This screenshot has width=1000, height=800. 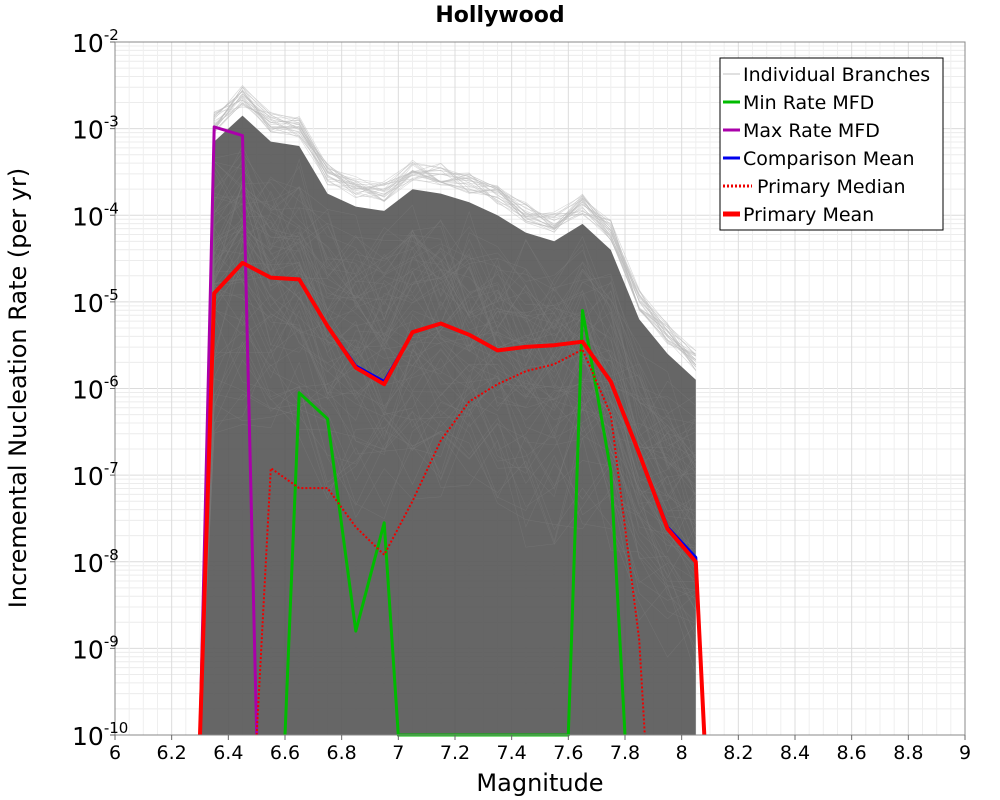 What do you see at coordinates (111, 468) in the screenshot?
I see `y-tick-label-exponent: -7` at bounding box center [111, 468].